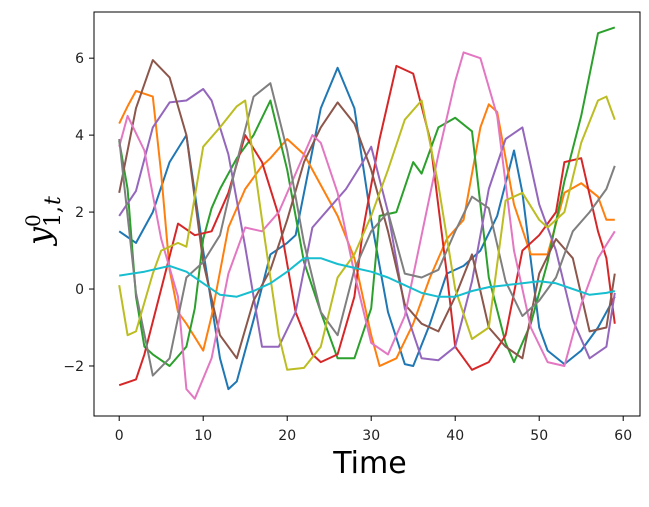 This screenshot has height=507, width=649. I want to click on y-tick-label: 0, so click(79, 290).